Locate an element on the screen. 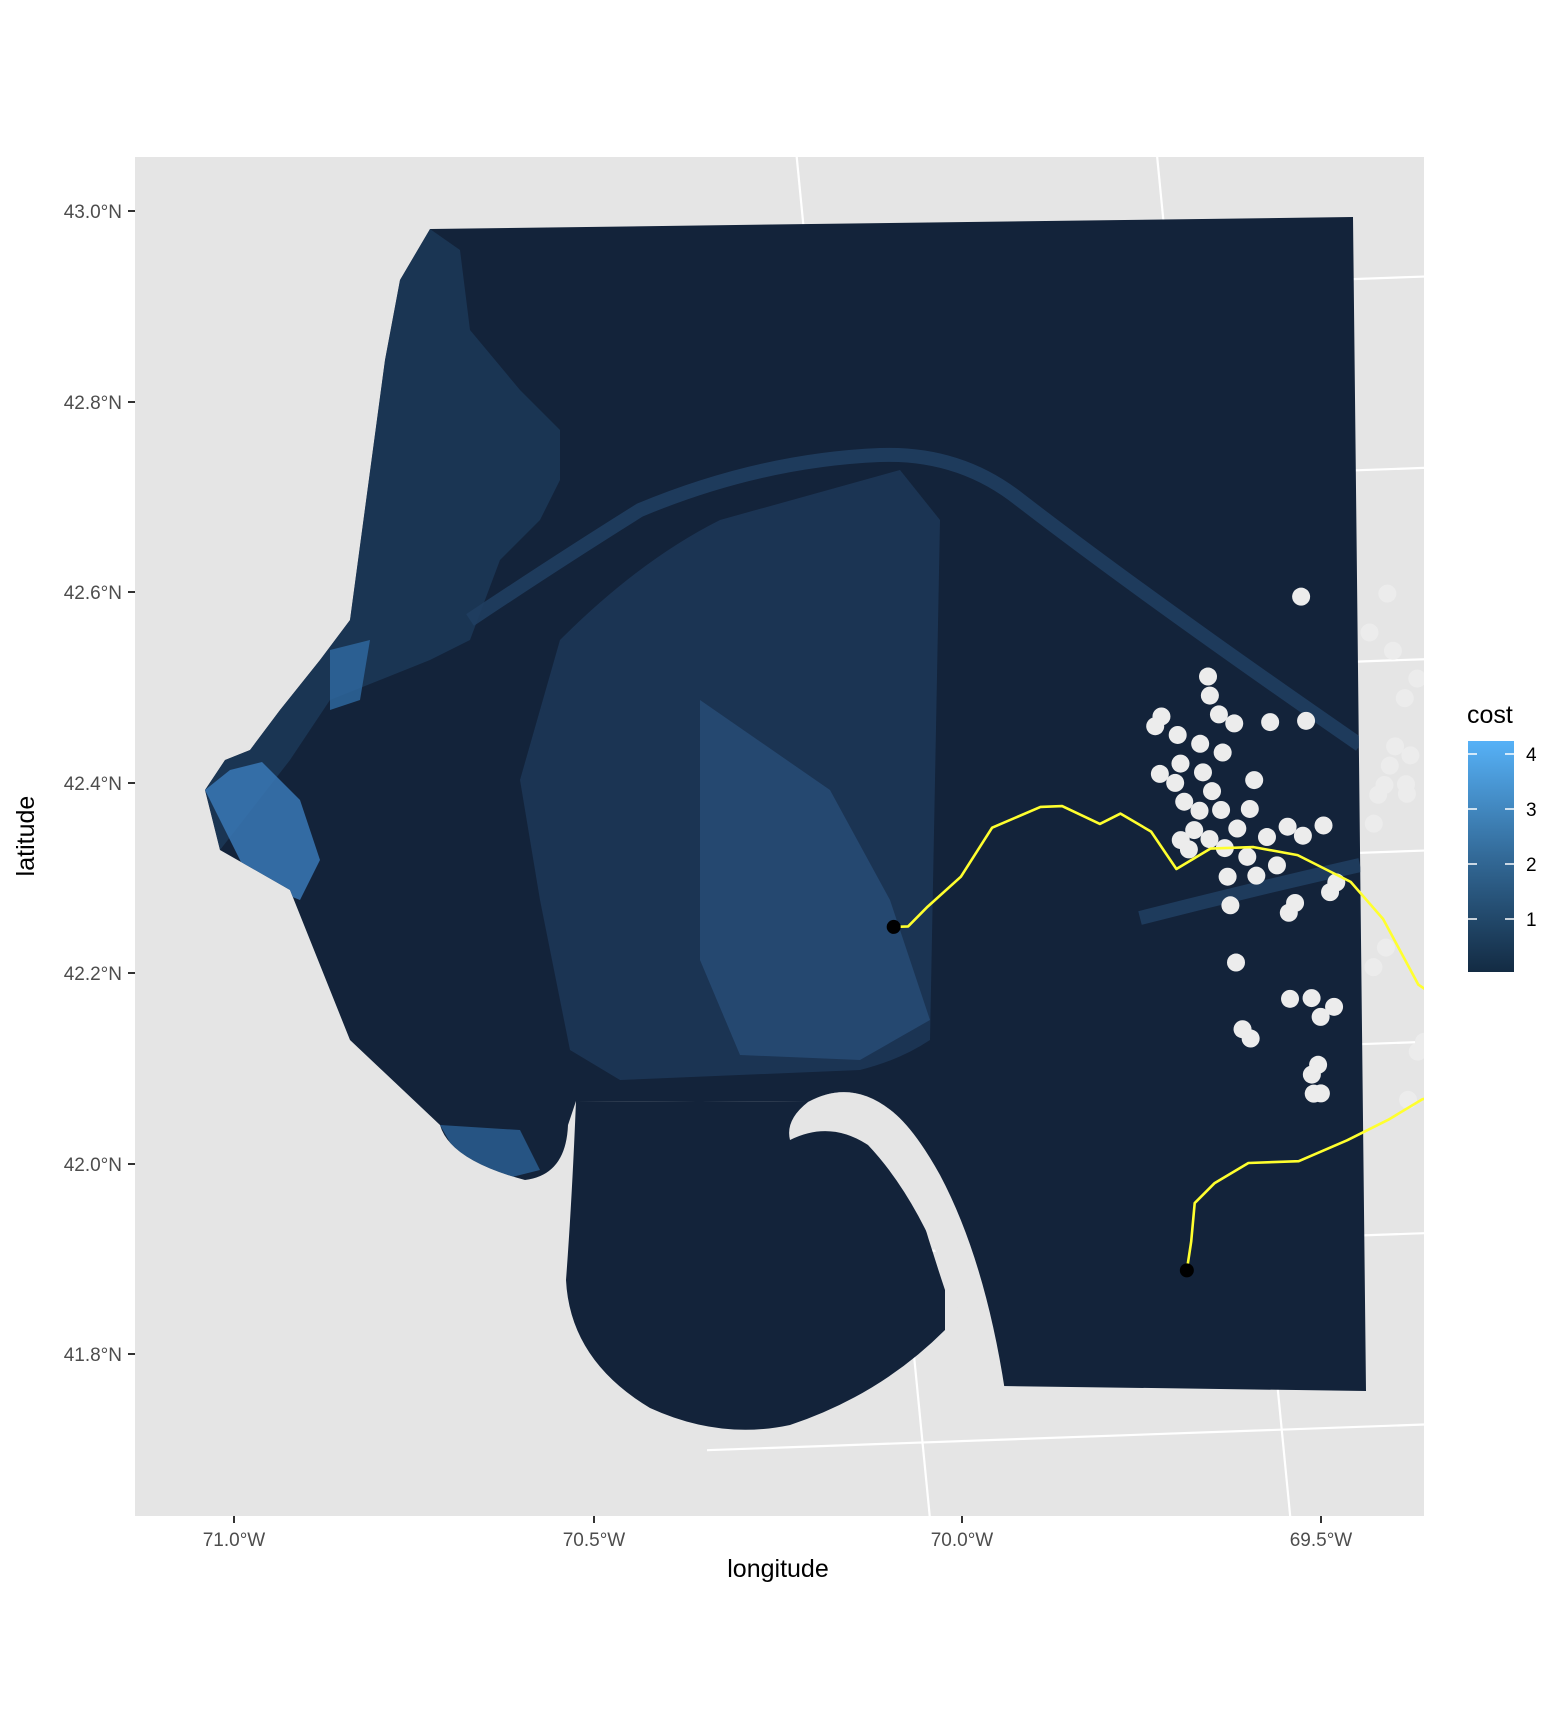 This screenshot has width=1566, height=1736. x-tick-label: 71.0°W is located at coordinates (234, 1540).